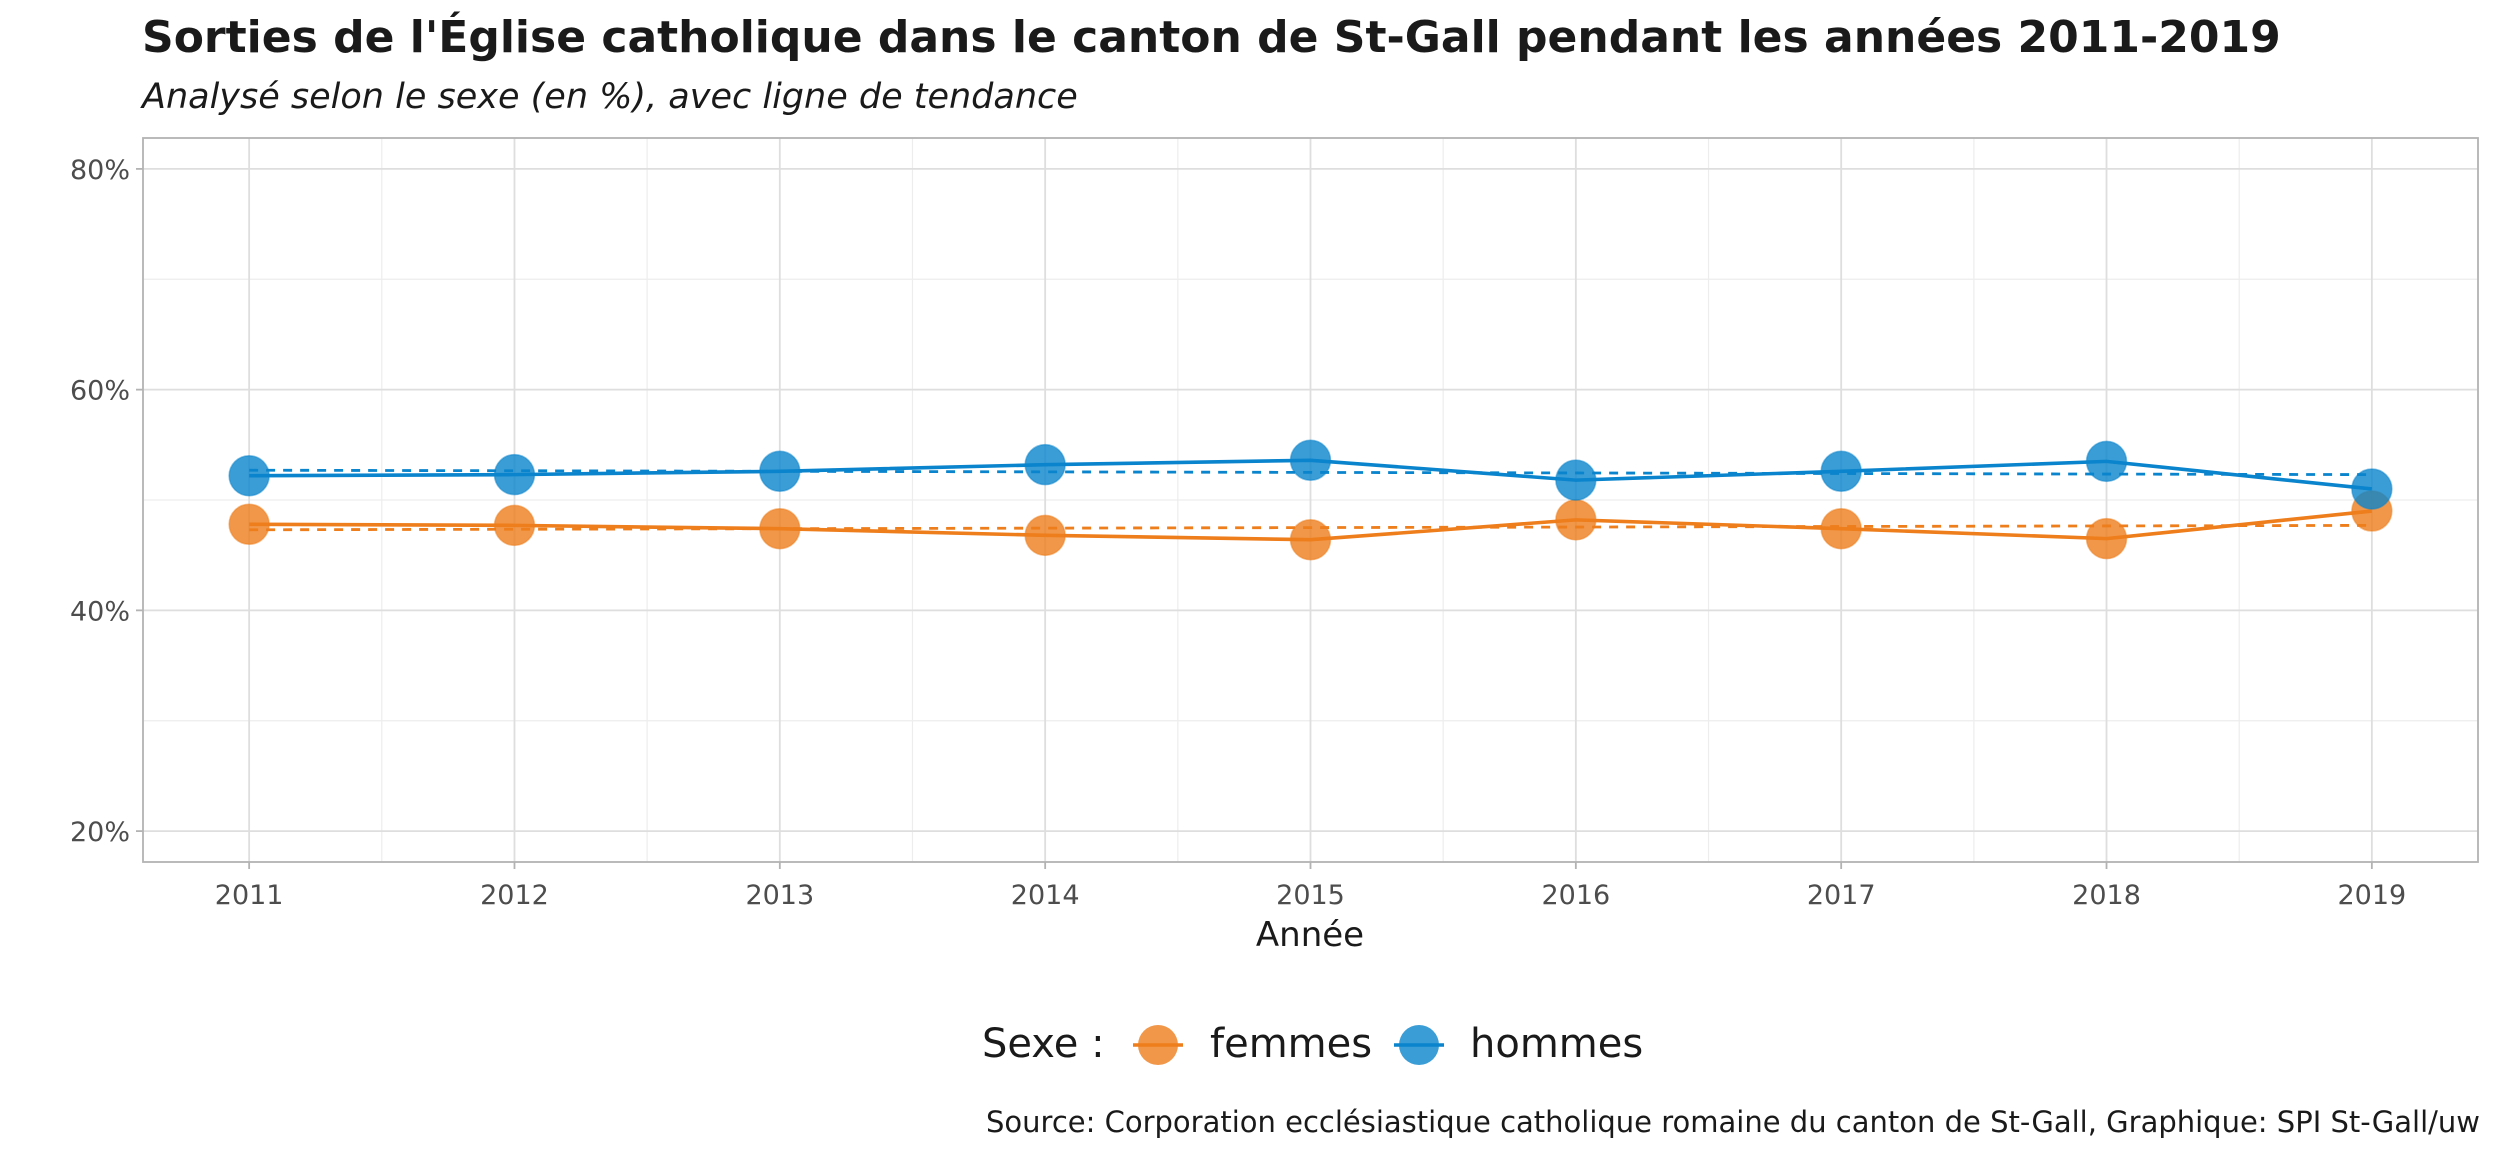 This screenshot has height=1158, width=2499. What do you see at coordinates (100, 391) in the screenshot?
I see `y-tick-label: 60%` at bounding box center [100, 391].